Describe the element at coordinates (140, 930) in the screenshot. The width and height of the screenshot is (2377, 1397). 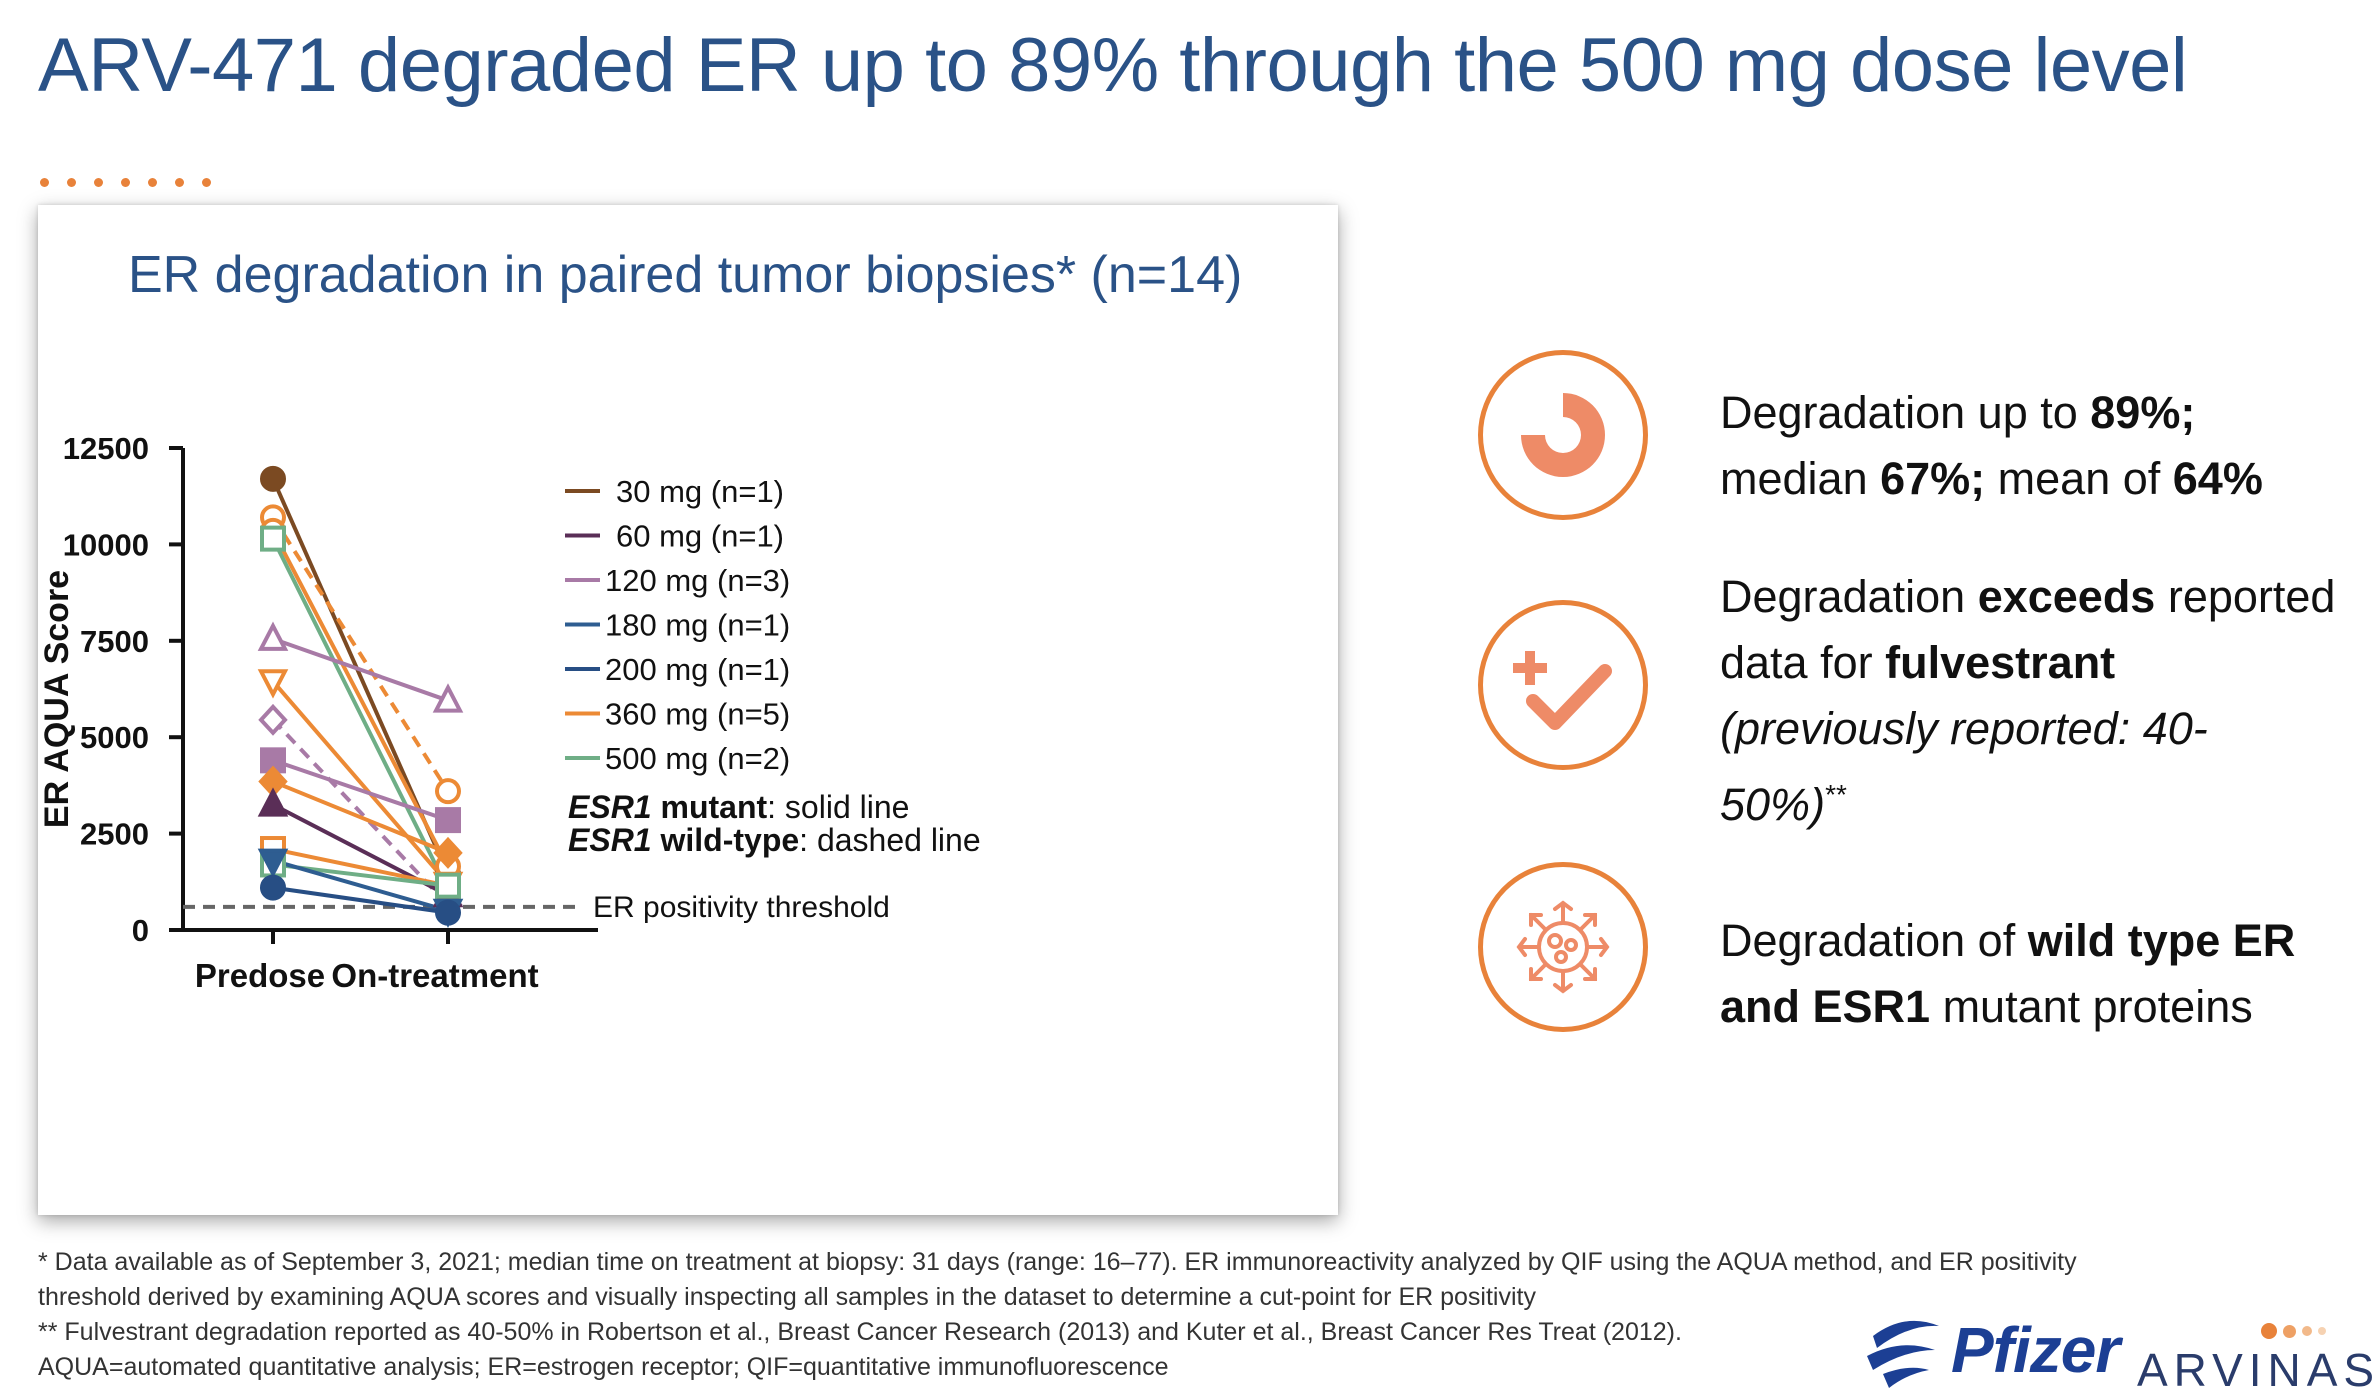
I see `y-tick-label: 0` at that location.